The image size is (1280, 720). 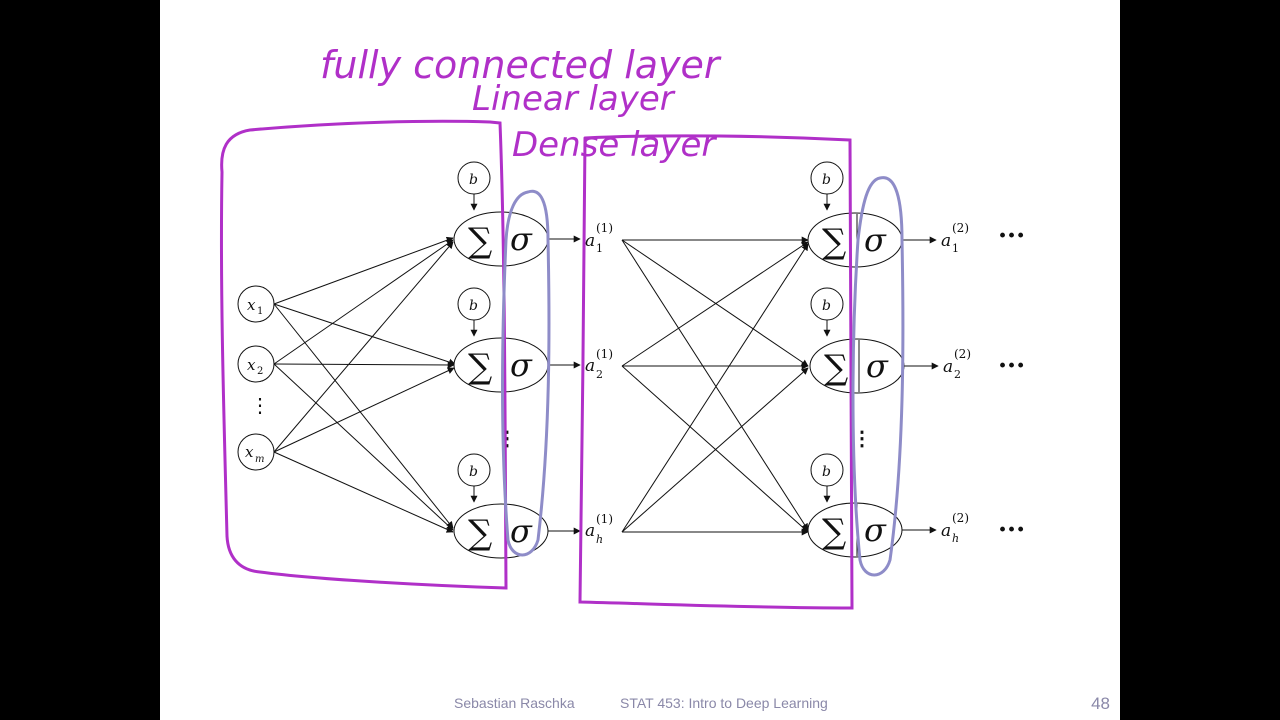 What do you see at coordinates (256, 452) in the screenshot?
I see `input-node-m: x m` at bounding box center [256, 452].